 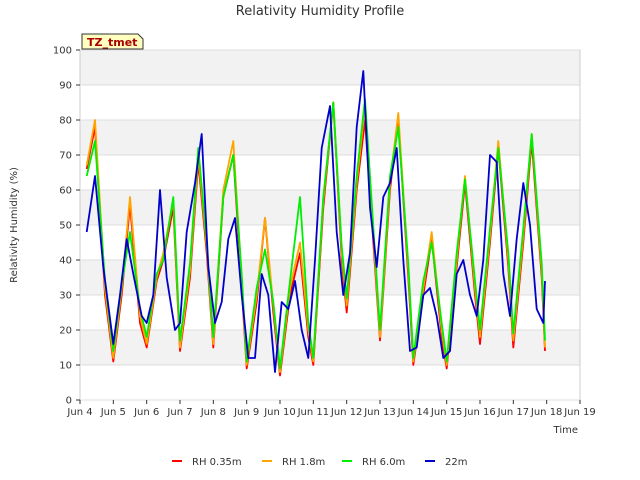 I want to click on legend-entry: 22m, so click(x=456, y=462).